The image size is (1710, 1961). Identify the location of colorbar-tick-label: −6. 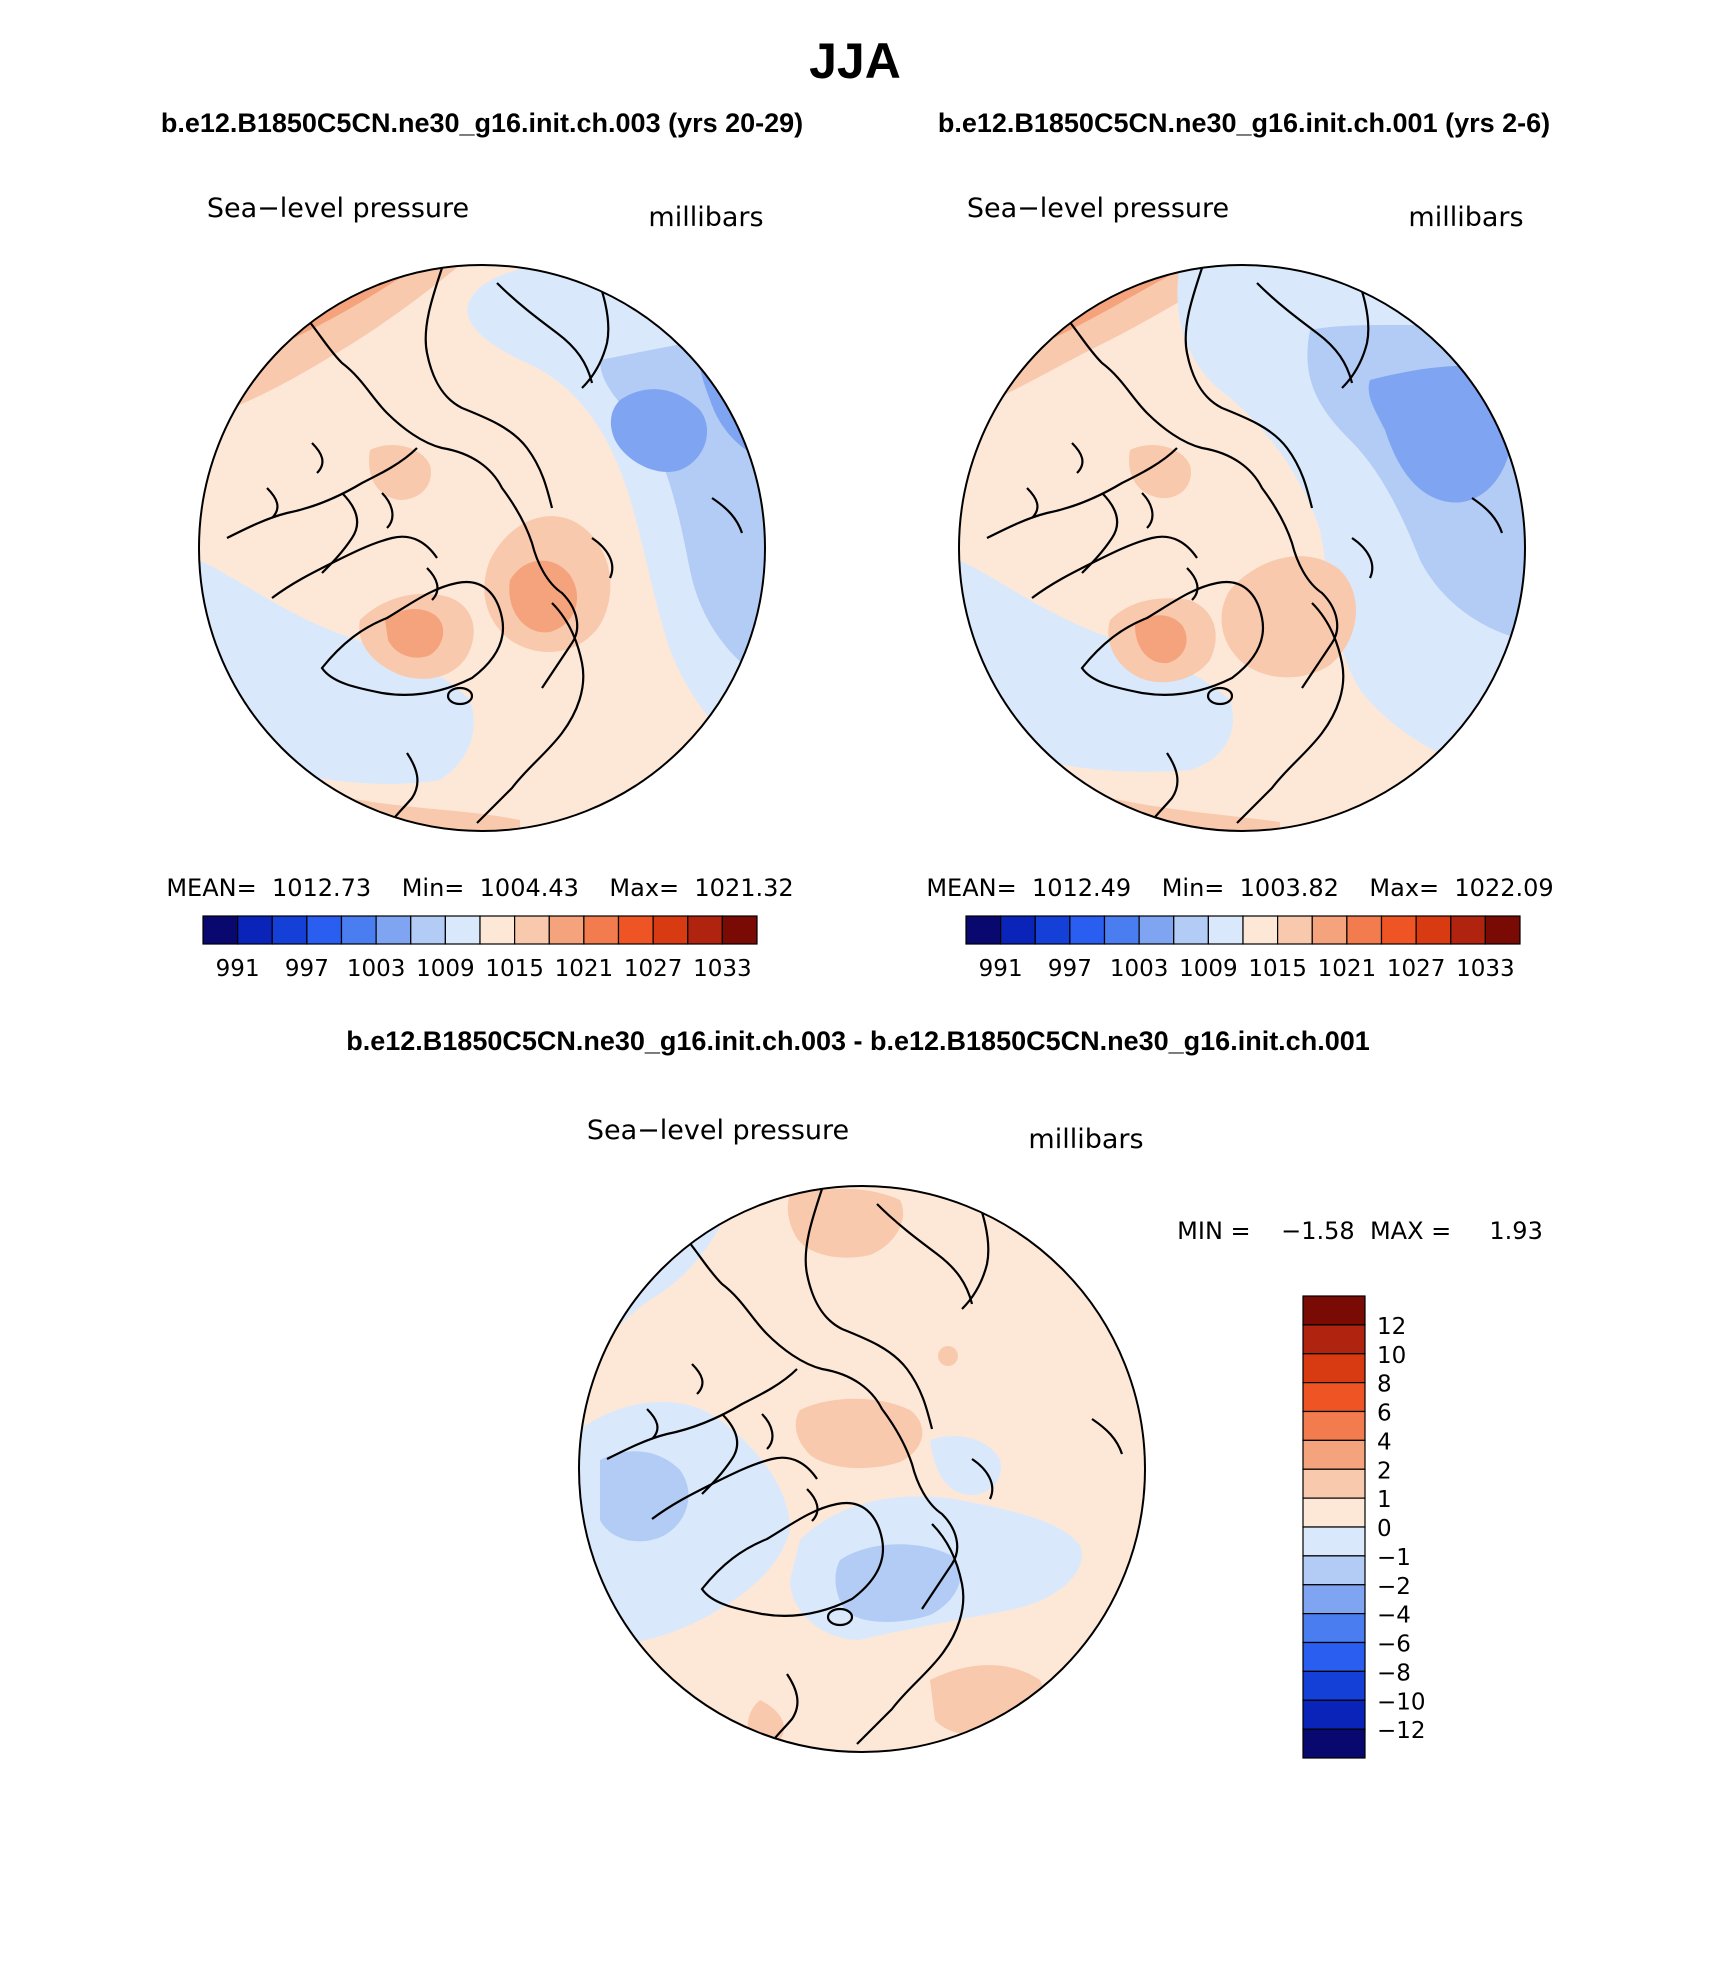
(1394, 1645).